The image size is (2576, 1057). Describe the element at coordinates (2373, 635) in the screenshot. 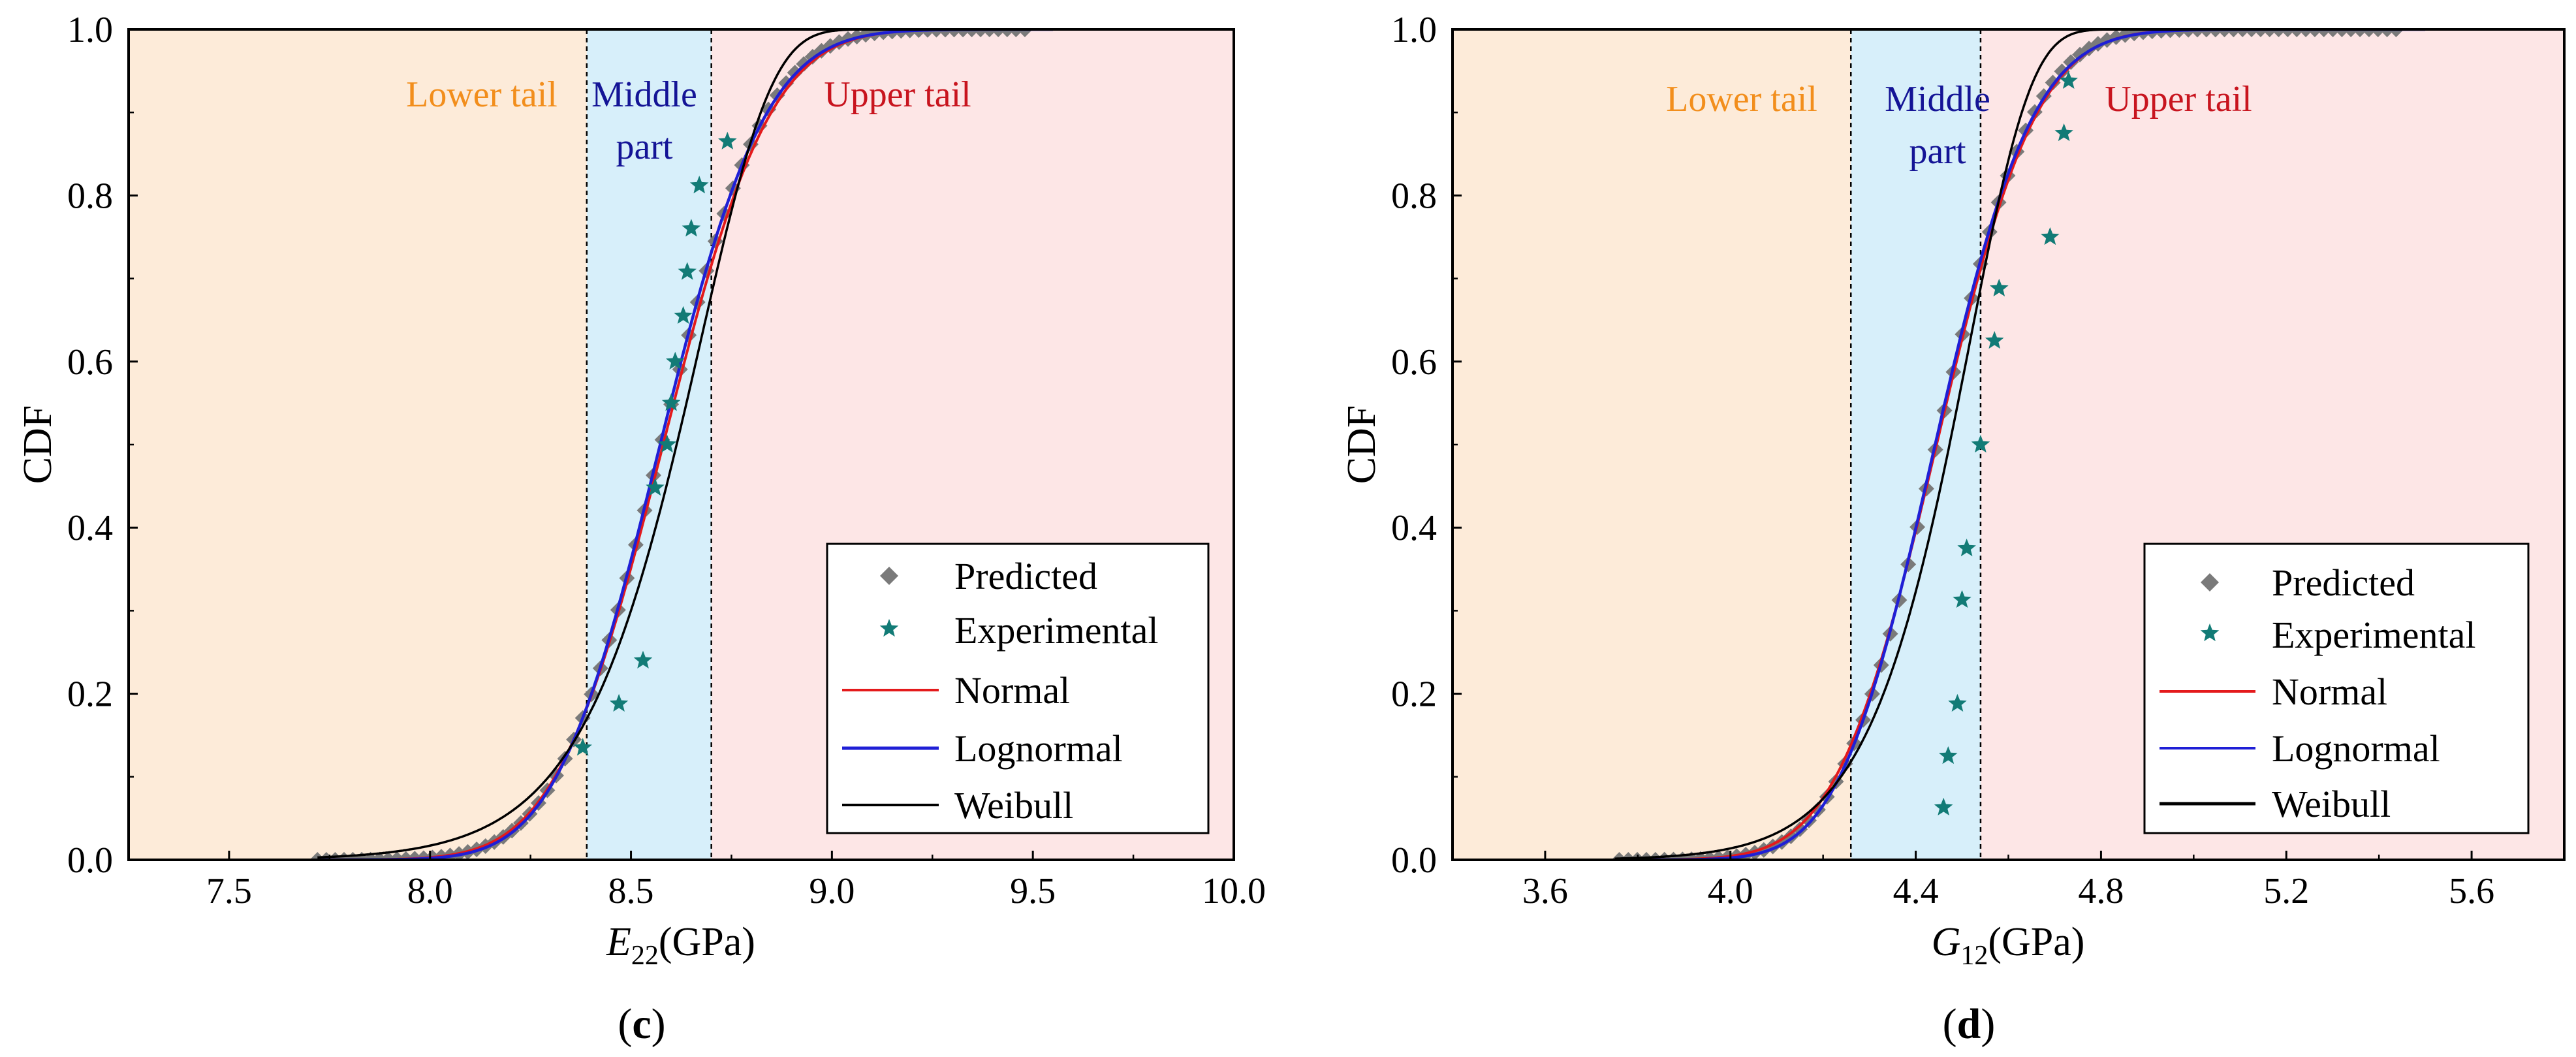

I see `panel-d-legend-experimental-label: Experimental` at that location.